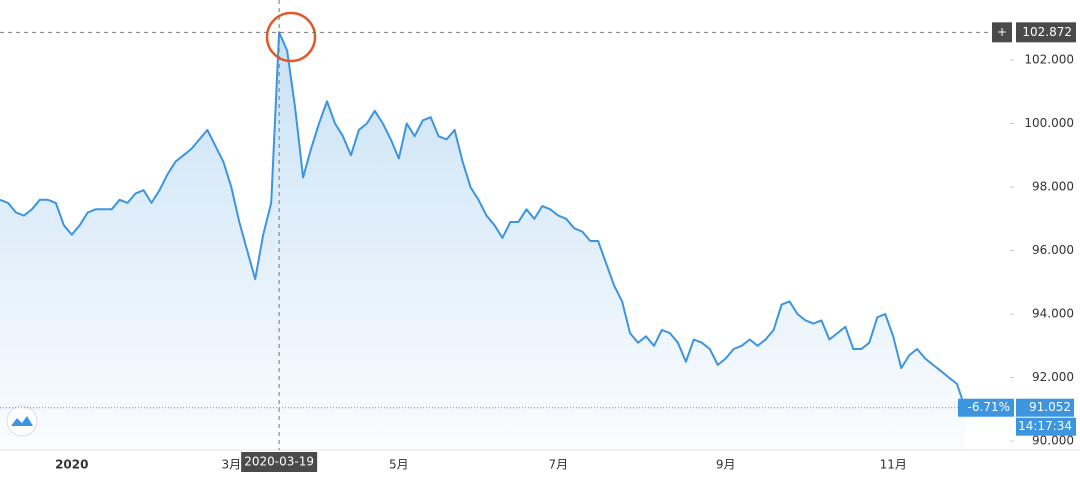 This screenshot has width=1080, height=487. What do you see at coordinates (399, 465) in the screenshot?
I see `x-tick-label: 5月` at bounding box center [399, 465].